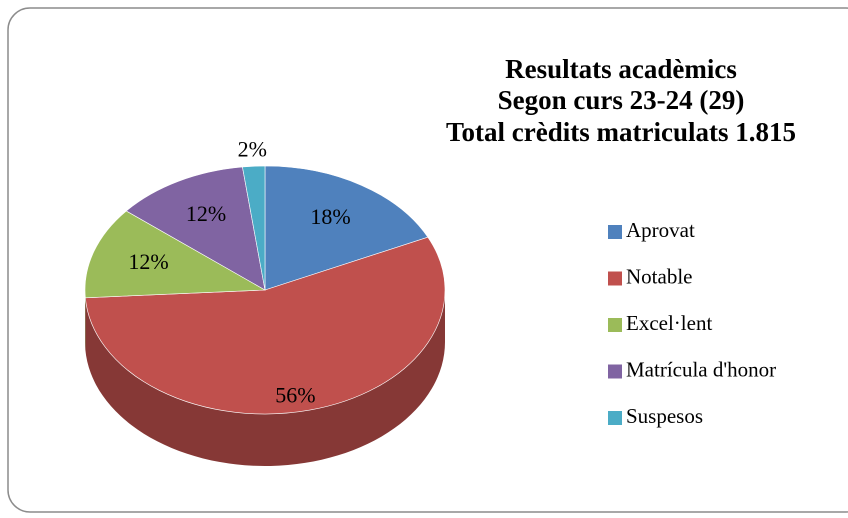 Image resolution: width=848 pixels, height=518 pixels. What do you see at coordinates (660, 230) in the screenshot?
I see `legend-label: Aprovat` at bounding box center [660, 230].